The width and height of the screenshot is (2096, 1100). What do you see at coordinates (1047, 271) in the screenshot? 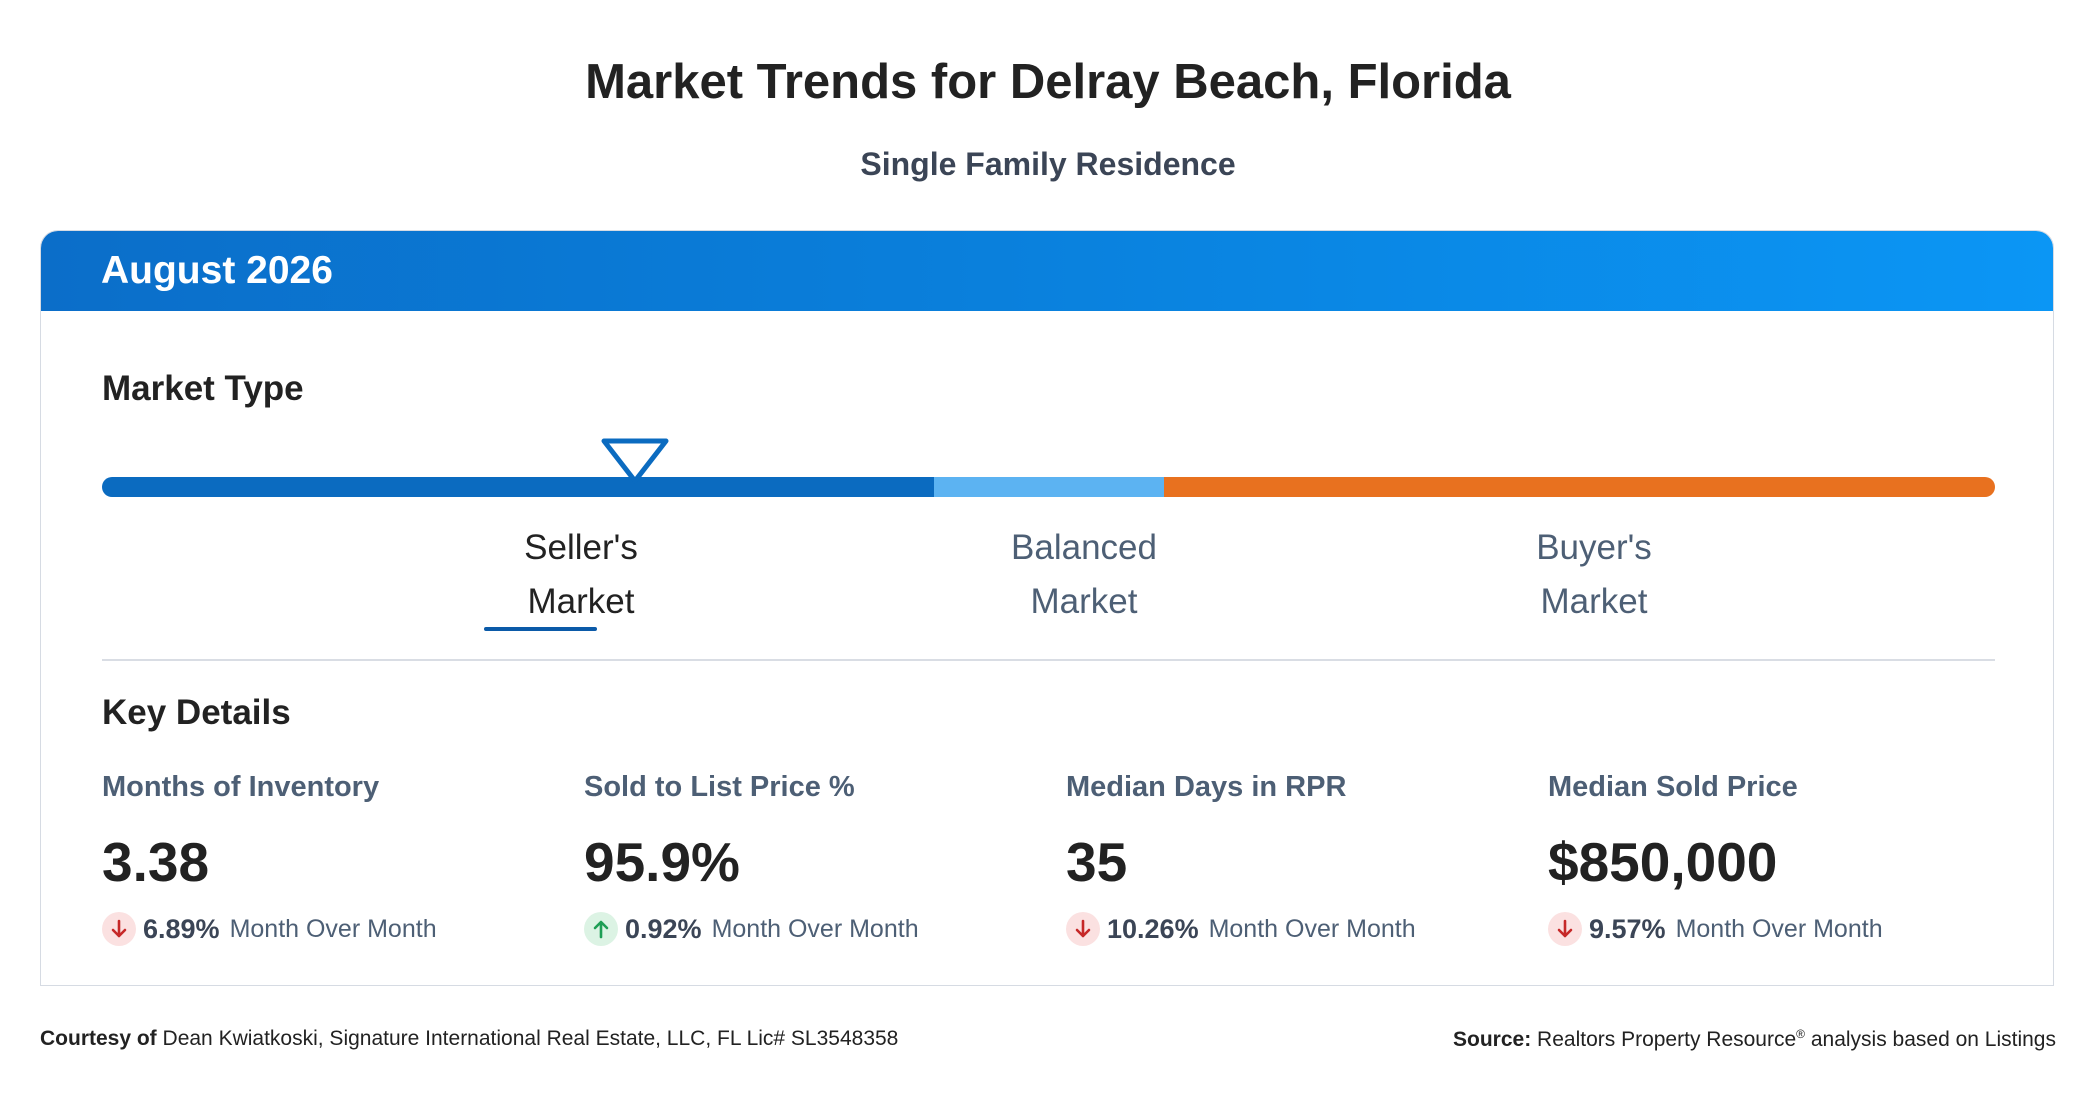
I see `card-header: August 2026` at bounding box center [1047, 271].